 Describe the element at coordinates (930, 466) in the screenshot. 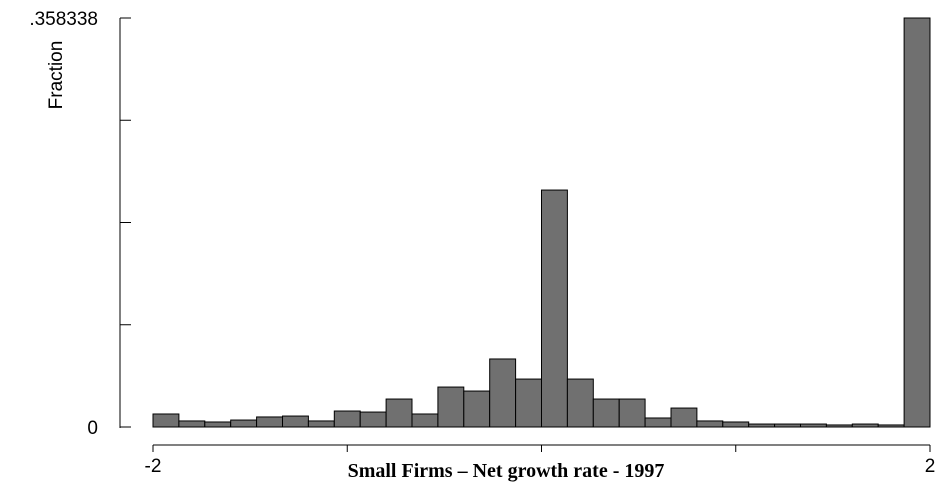

I see `x-tick-label: 2` at that location.